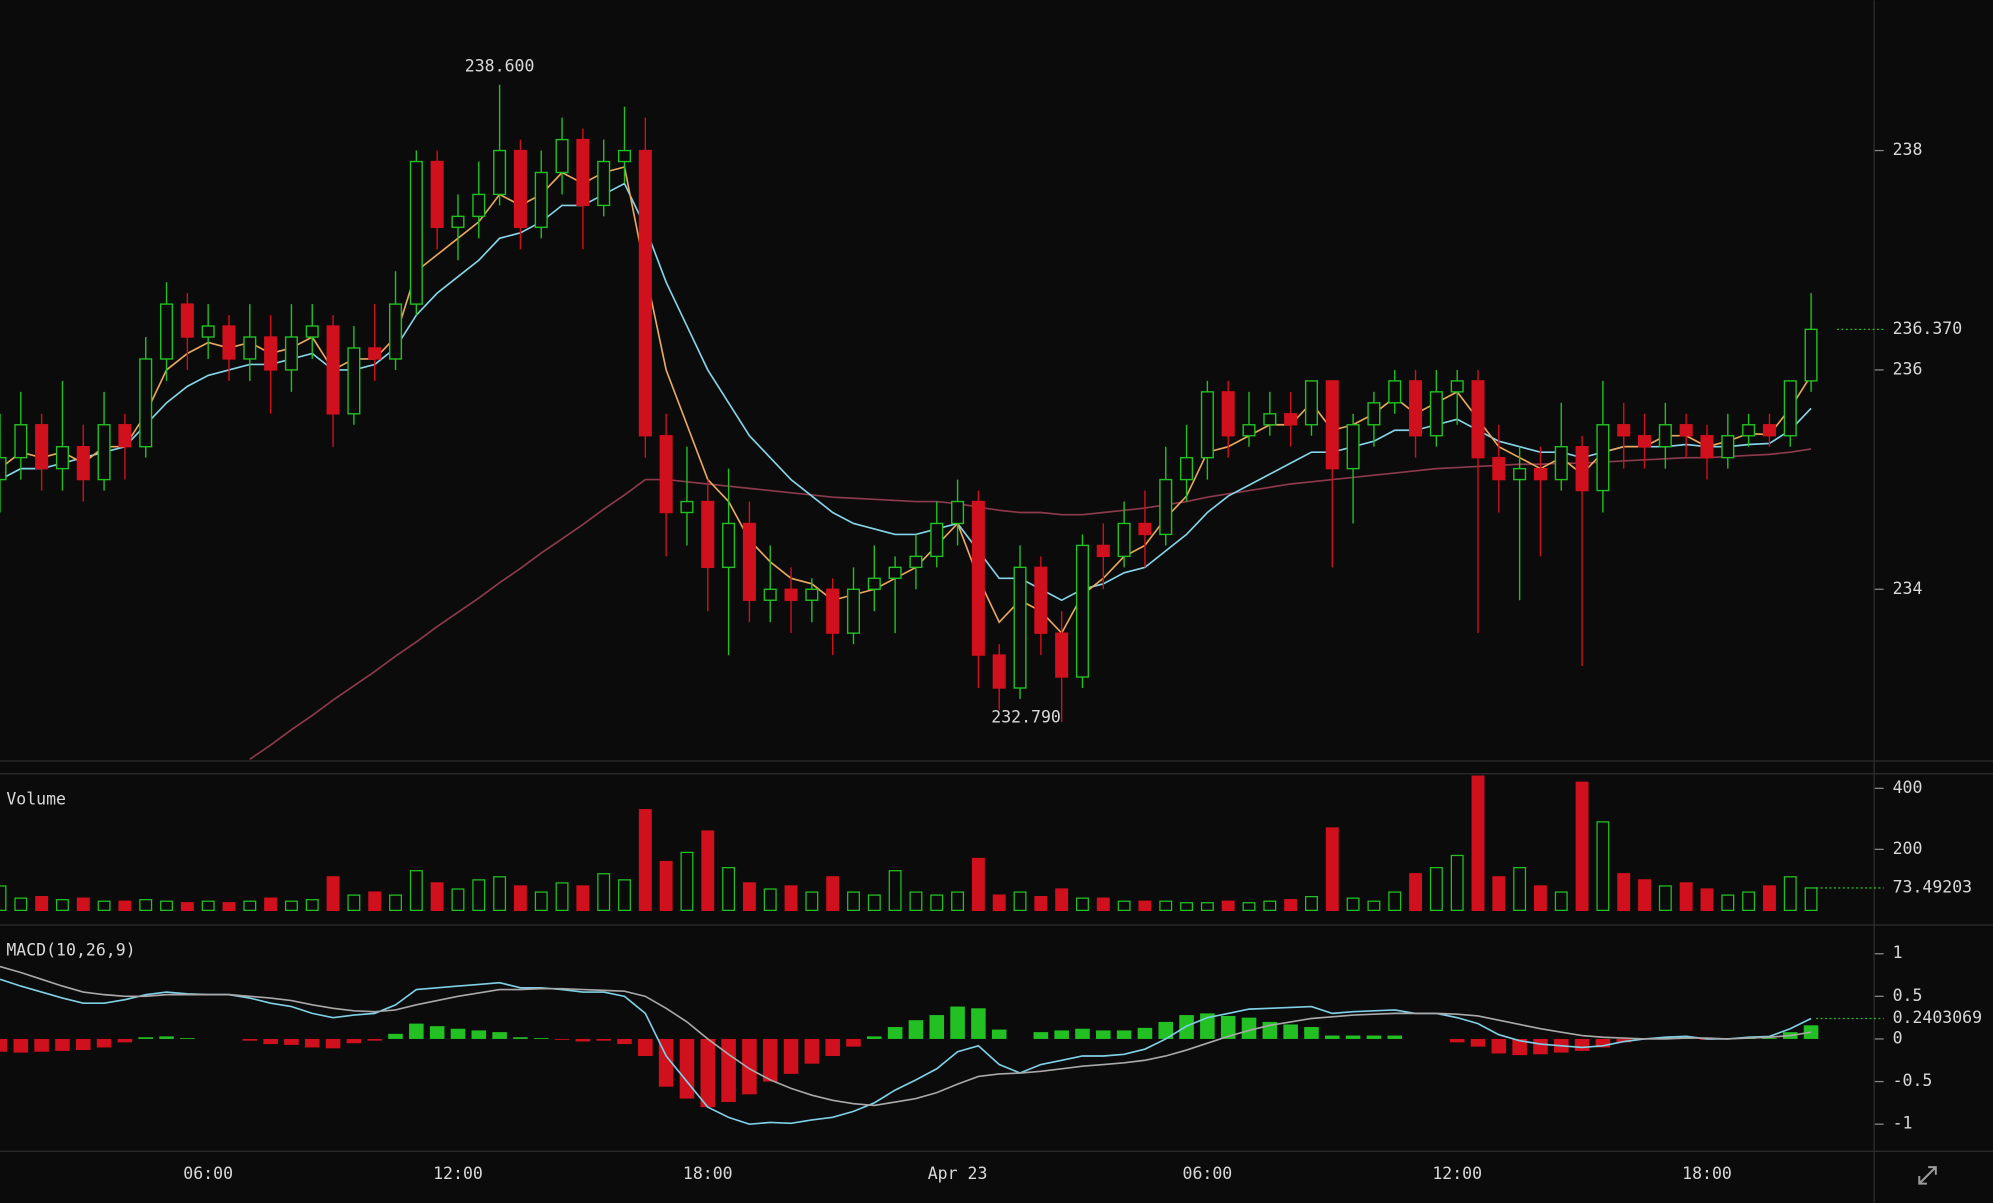 The image size is (1993, 1203). I want to click on fullscreen-icon, so click(1927, 1175).